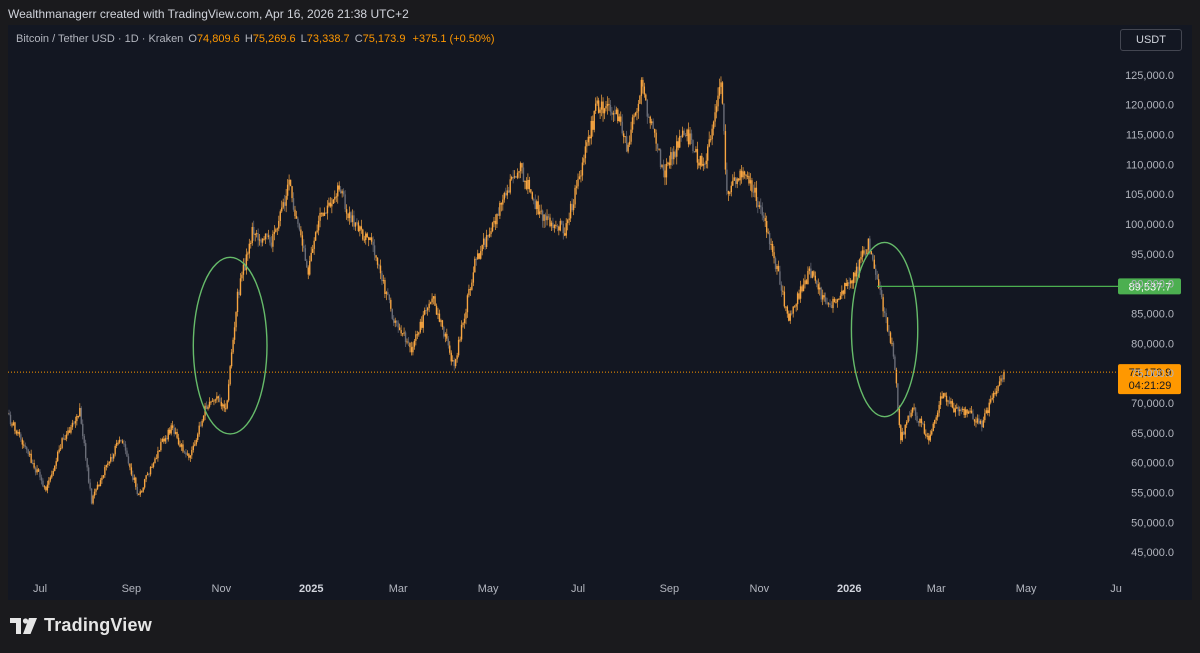 The image size is (1200, 653). Describe the element at coordinates (1149, 195) in the screenshot. I see `price-tick-label: 105,000.0` at that location.